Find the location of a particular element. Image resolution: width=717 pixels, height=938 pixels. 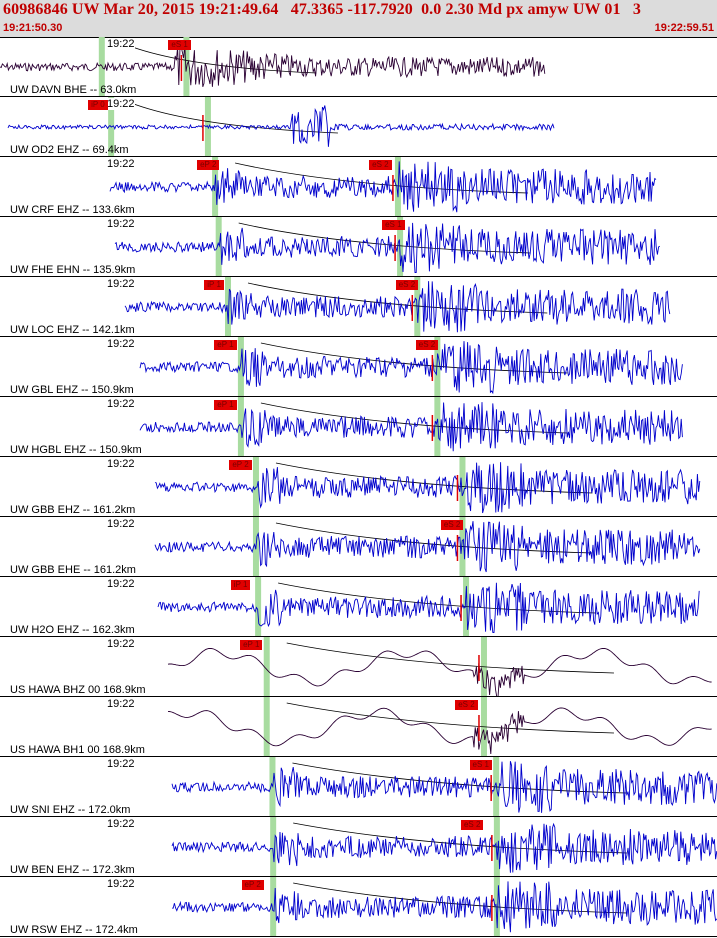

seismogram-panel: 19:22 UW FHE EHN -- 135.9km eS 1 is located at coordinates (358, 247).